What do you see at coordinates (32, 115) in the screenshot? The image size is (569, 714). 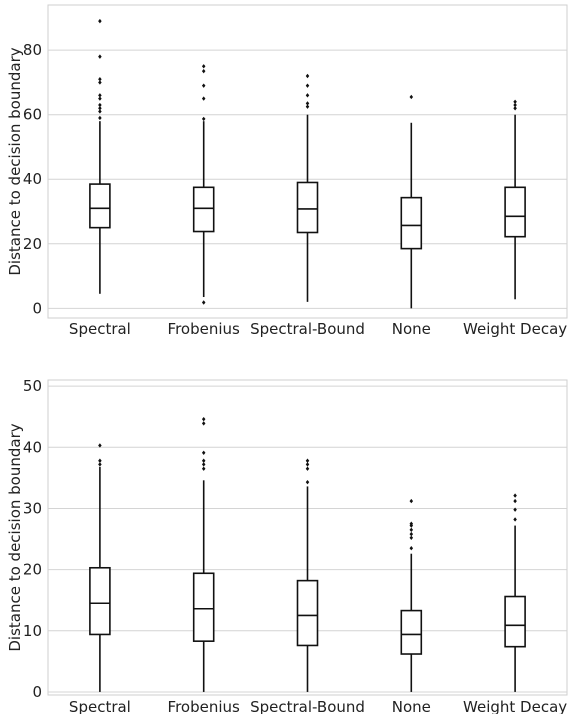 I see `y-tick-label: 60` at bounding box center [32, 115].